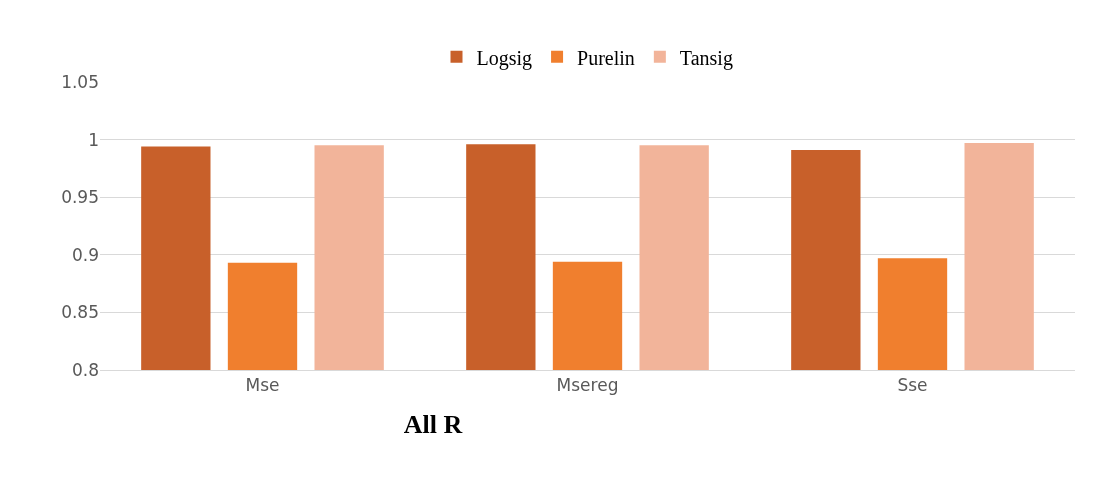  I want to click on y-tick-label: 0.9, so click(85, 254).